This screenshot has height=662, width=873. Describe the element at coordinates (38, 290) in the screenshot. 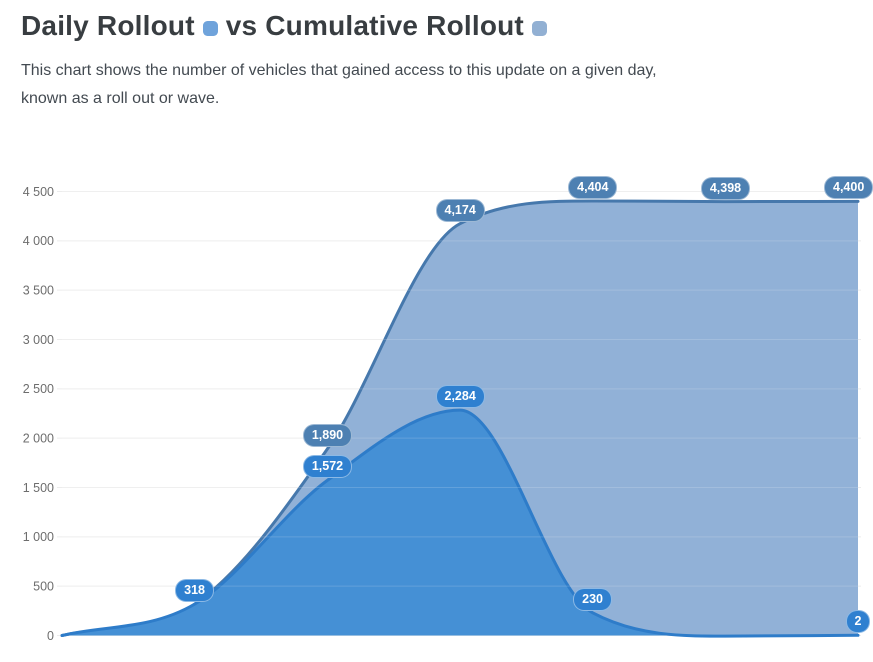

I see `y-axis-tick-label: 3 500` at that location.